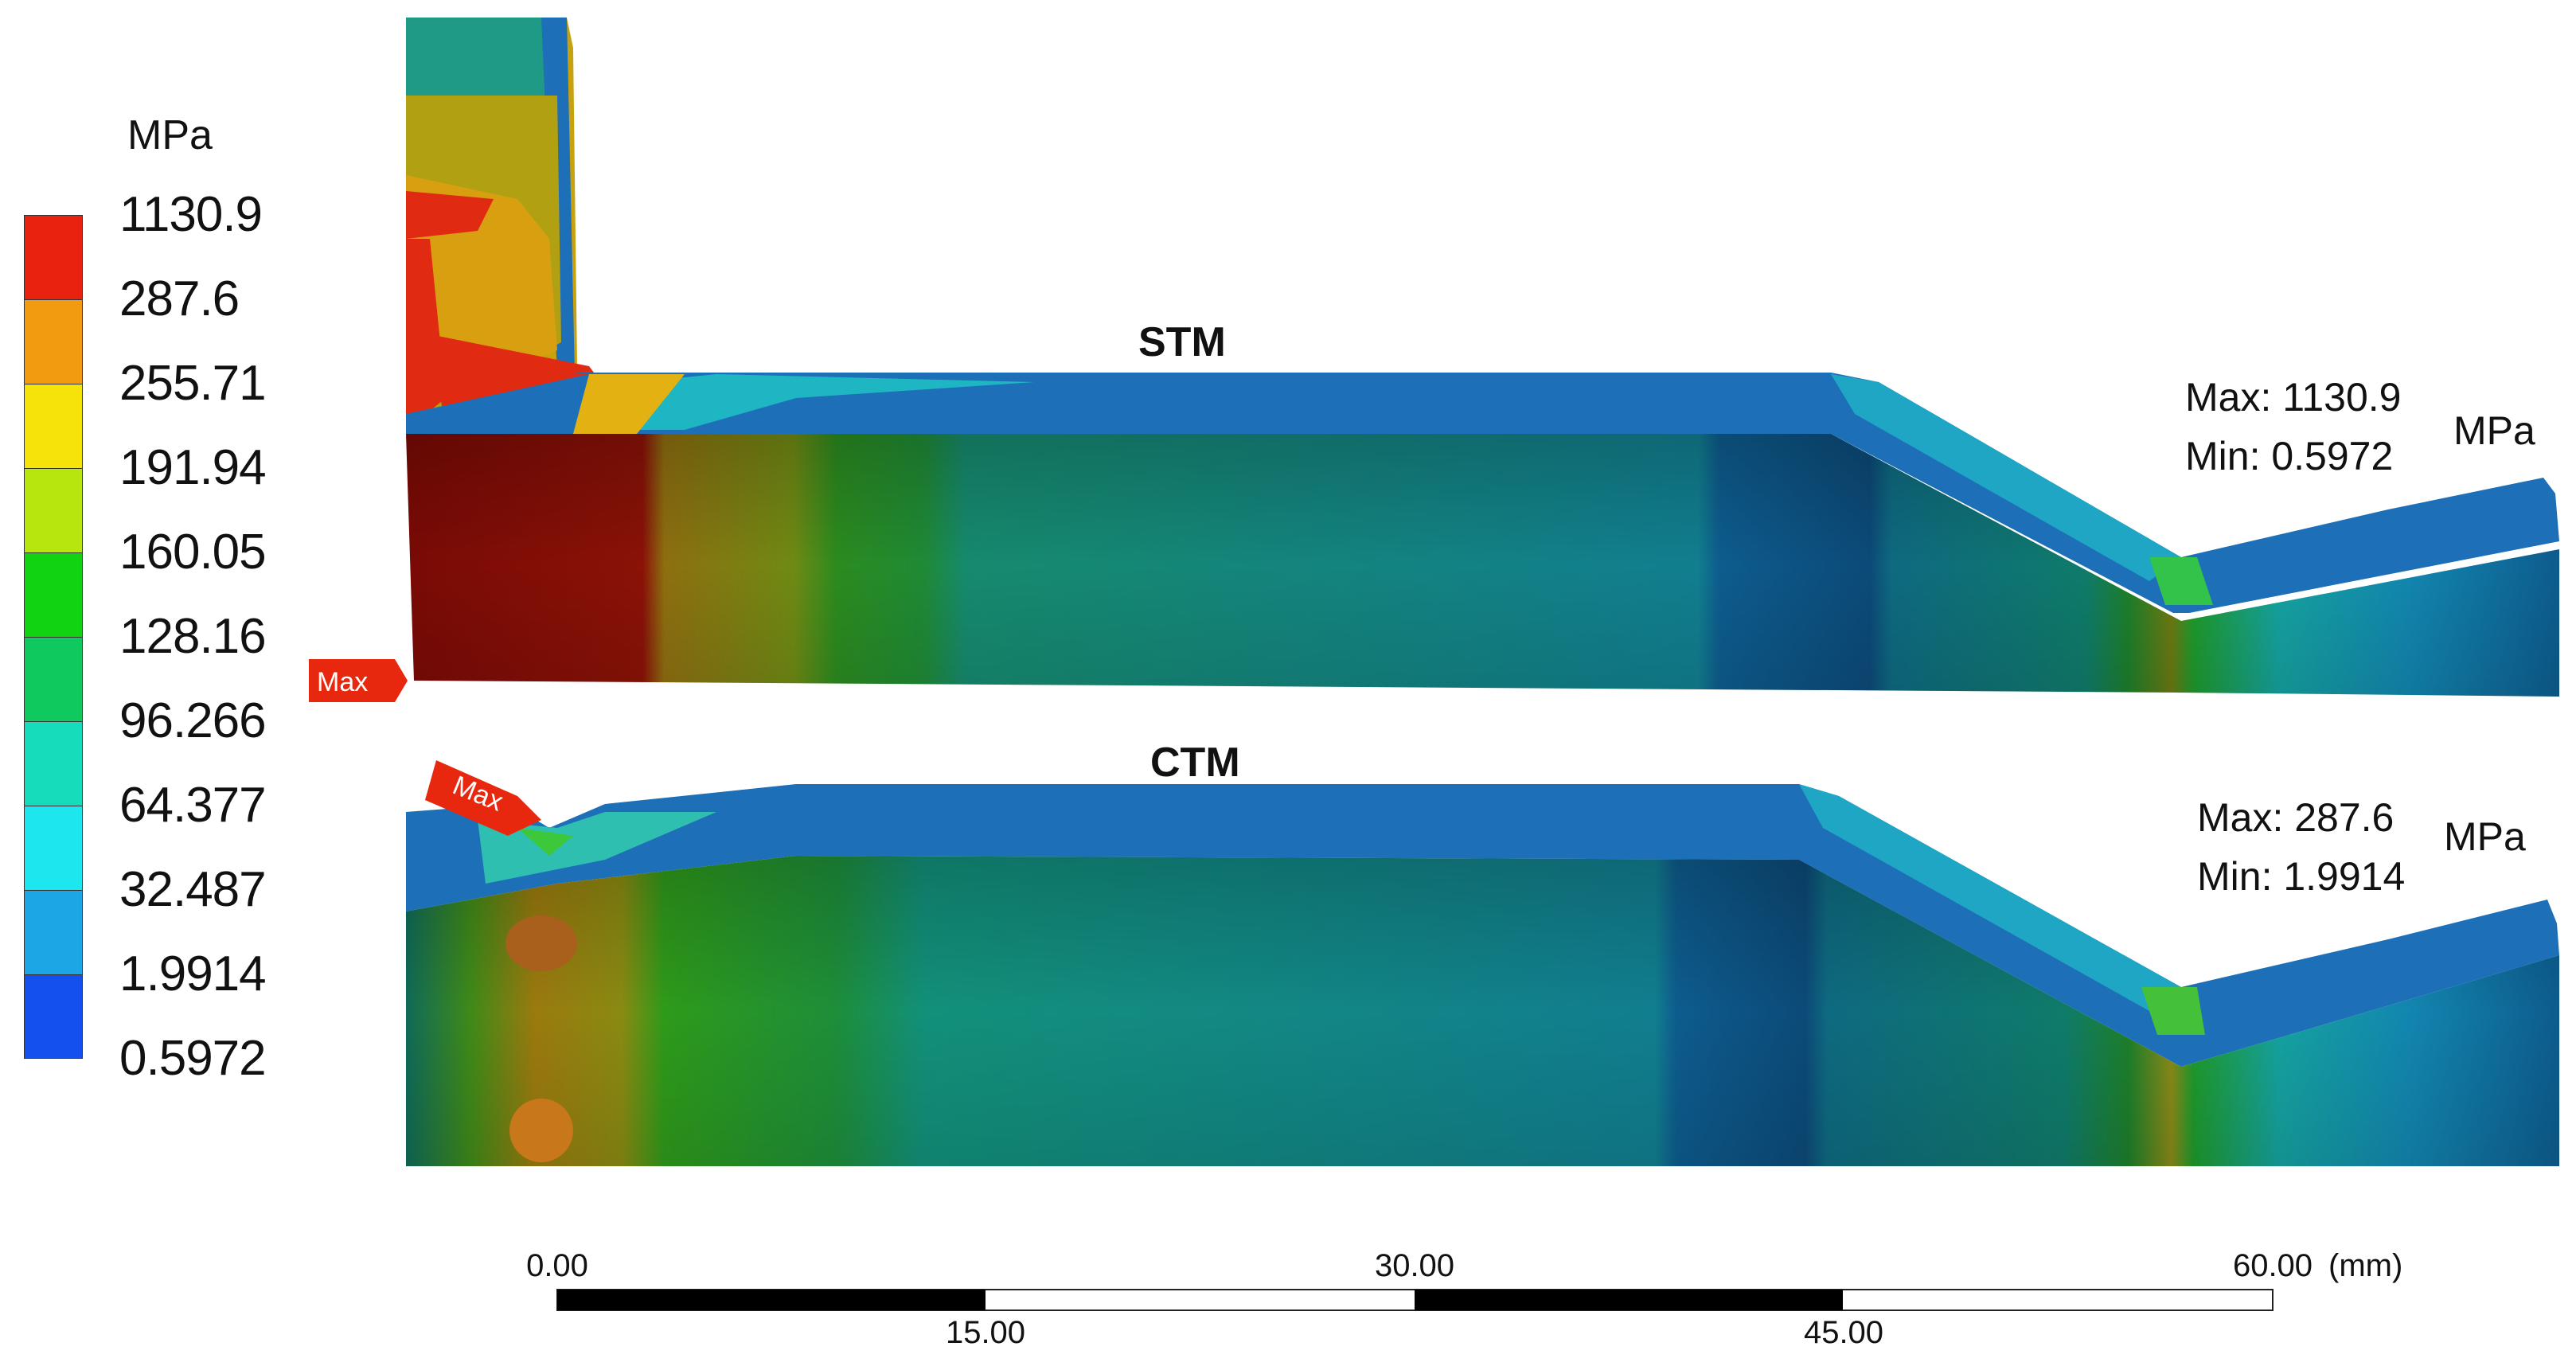 This screenshot has width=2576, height=1370. What do you see at coordinates (557, 1266) in the screenshot?
I see `scale-label-0: 0.00` at bounding box center [557, 1266].